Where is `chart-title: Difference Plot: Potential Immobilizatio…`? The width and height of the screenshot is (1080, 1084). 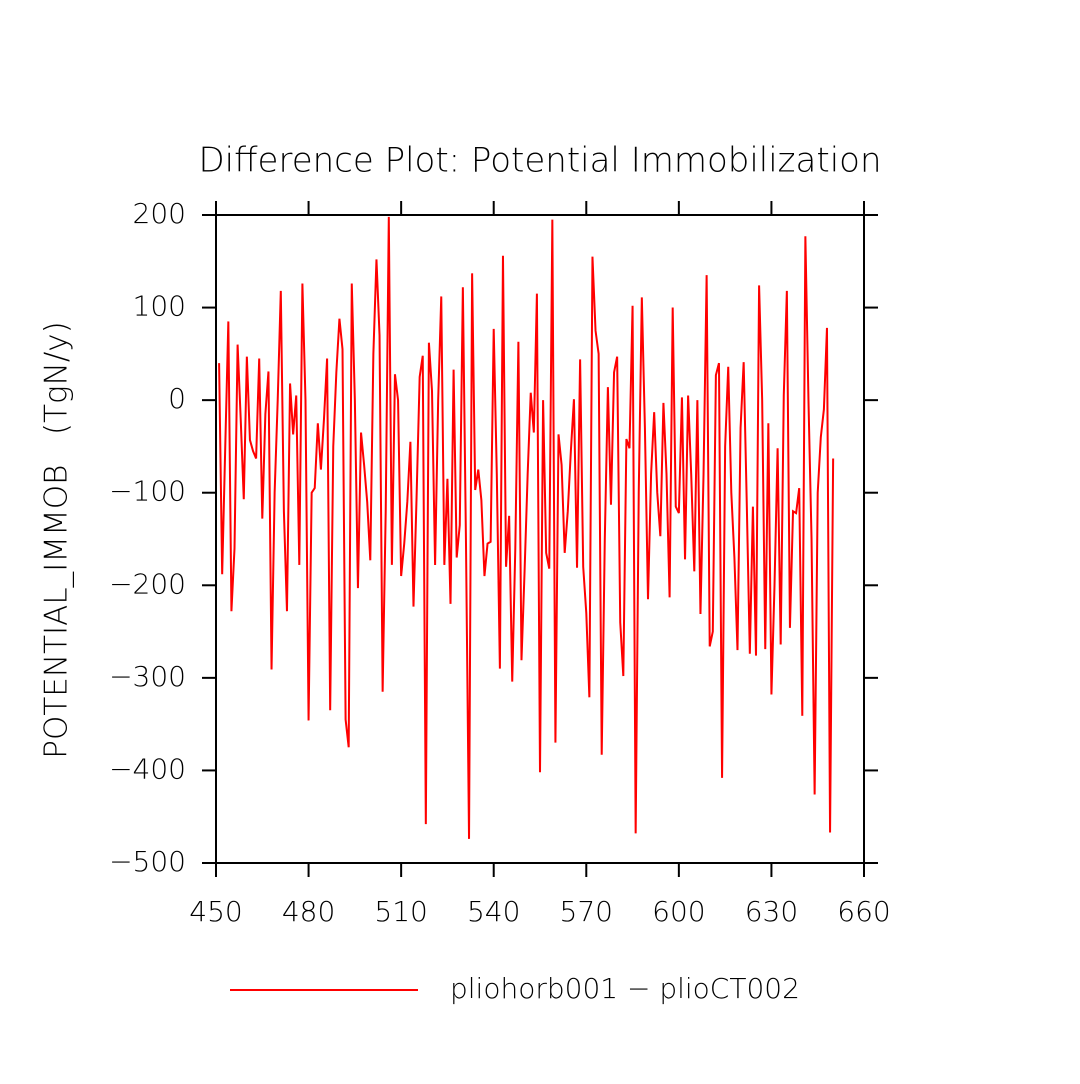
chart-title: Difference Plot: Potential Immobilizatio… is located at coordinates (540, 161).